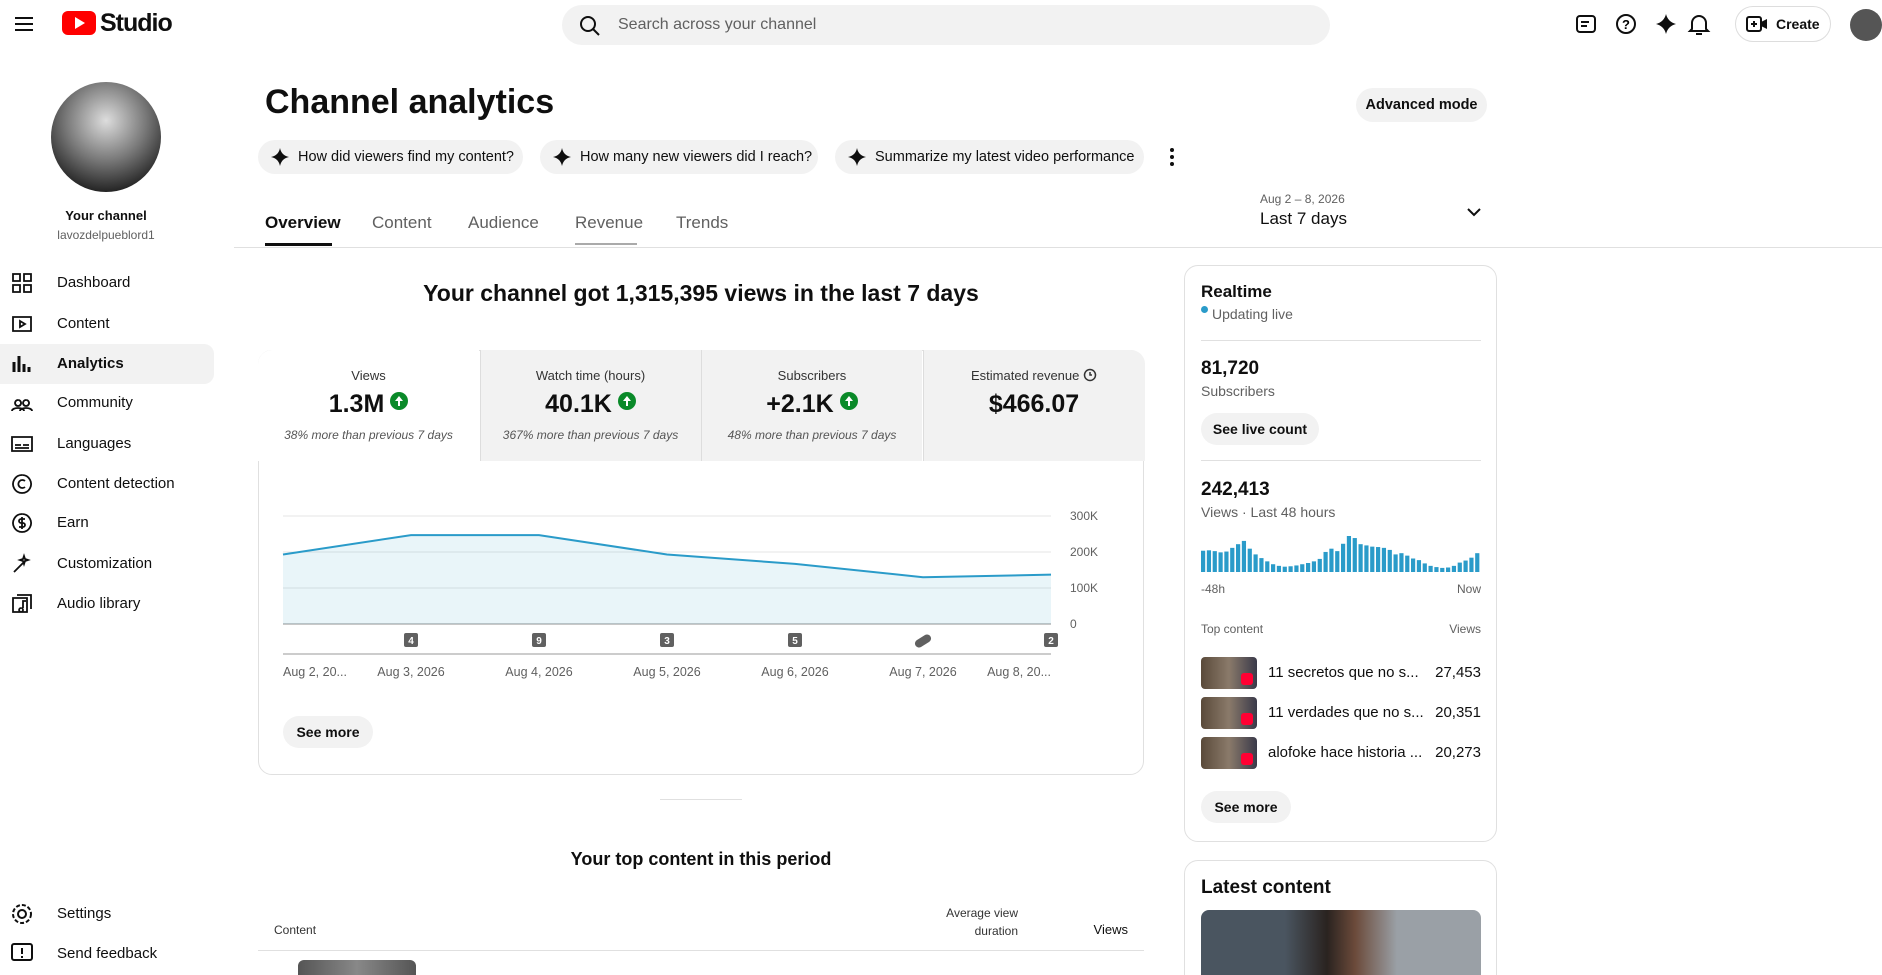  What do you see at coordinates (95, 402) in the screenshot?
I see `menu-item: Community` at bounding box center [95, 402].